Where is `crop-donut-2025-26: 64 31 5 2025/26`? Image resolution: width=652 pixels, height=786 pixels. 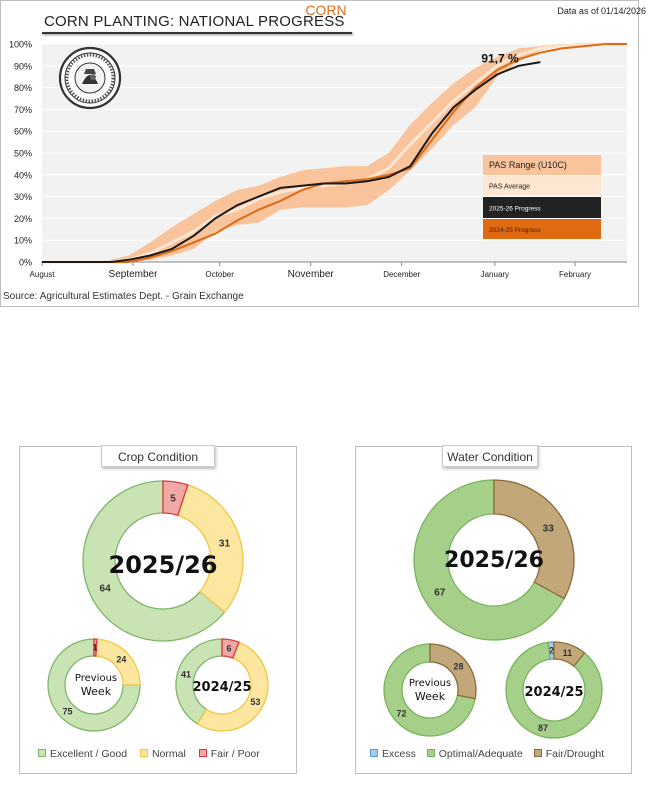
crop-donut-2025-26: 64 31 5 2025/26 is located at coordinates (163, 561).